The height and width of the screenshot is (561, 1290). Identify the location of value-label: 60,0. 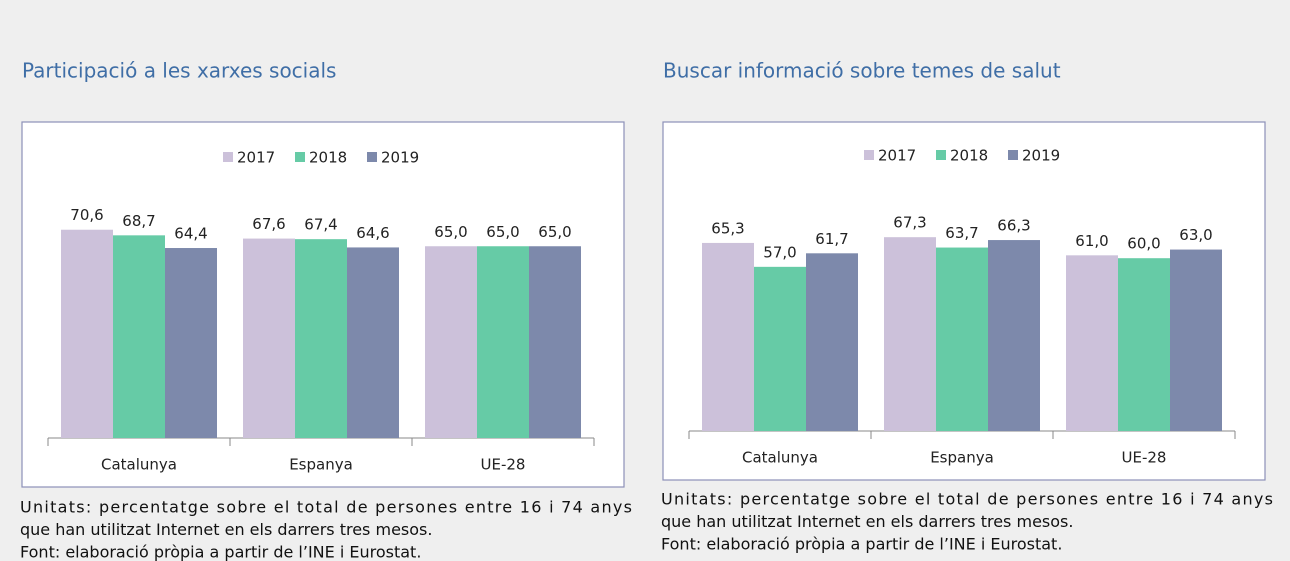
(1143, 244).